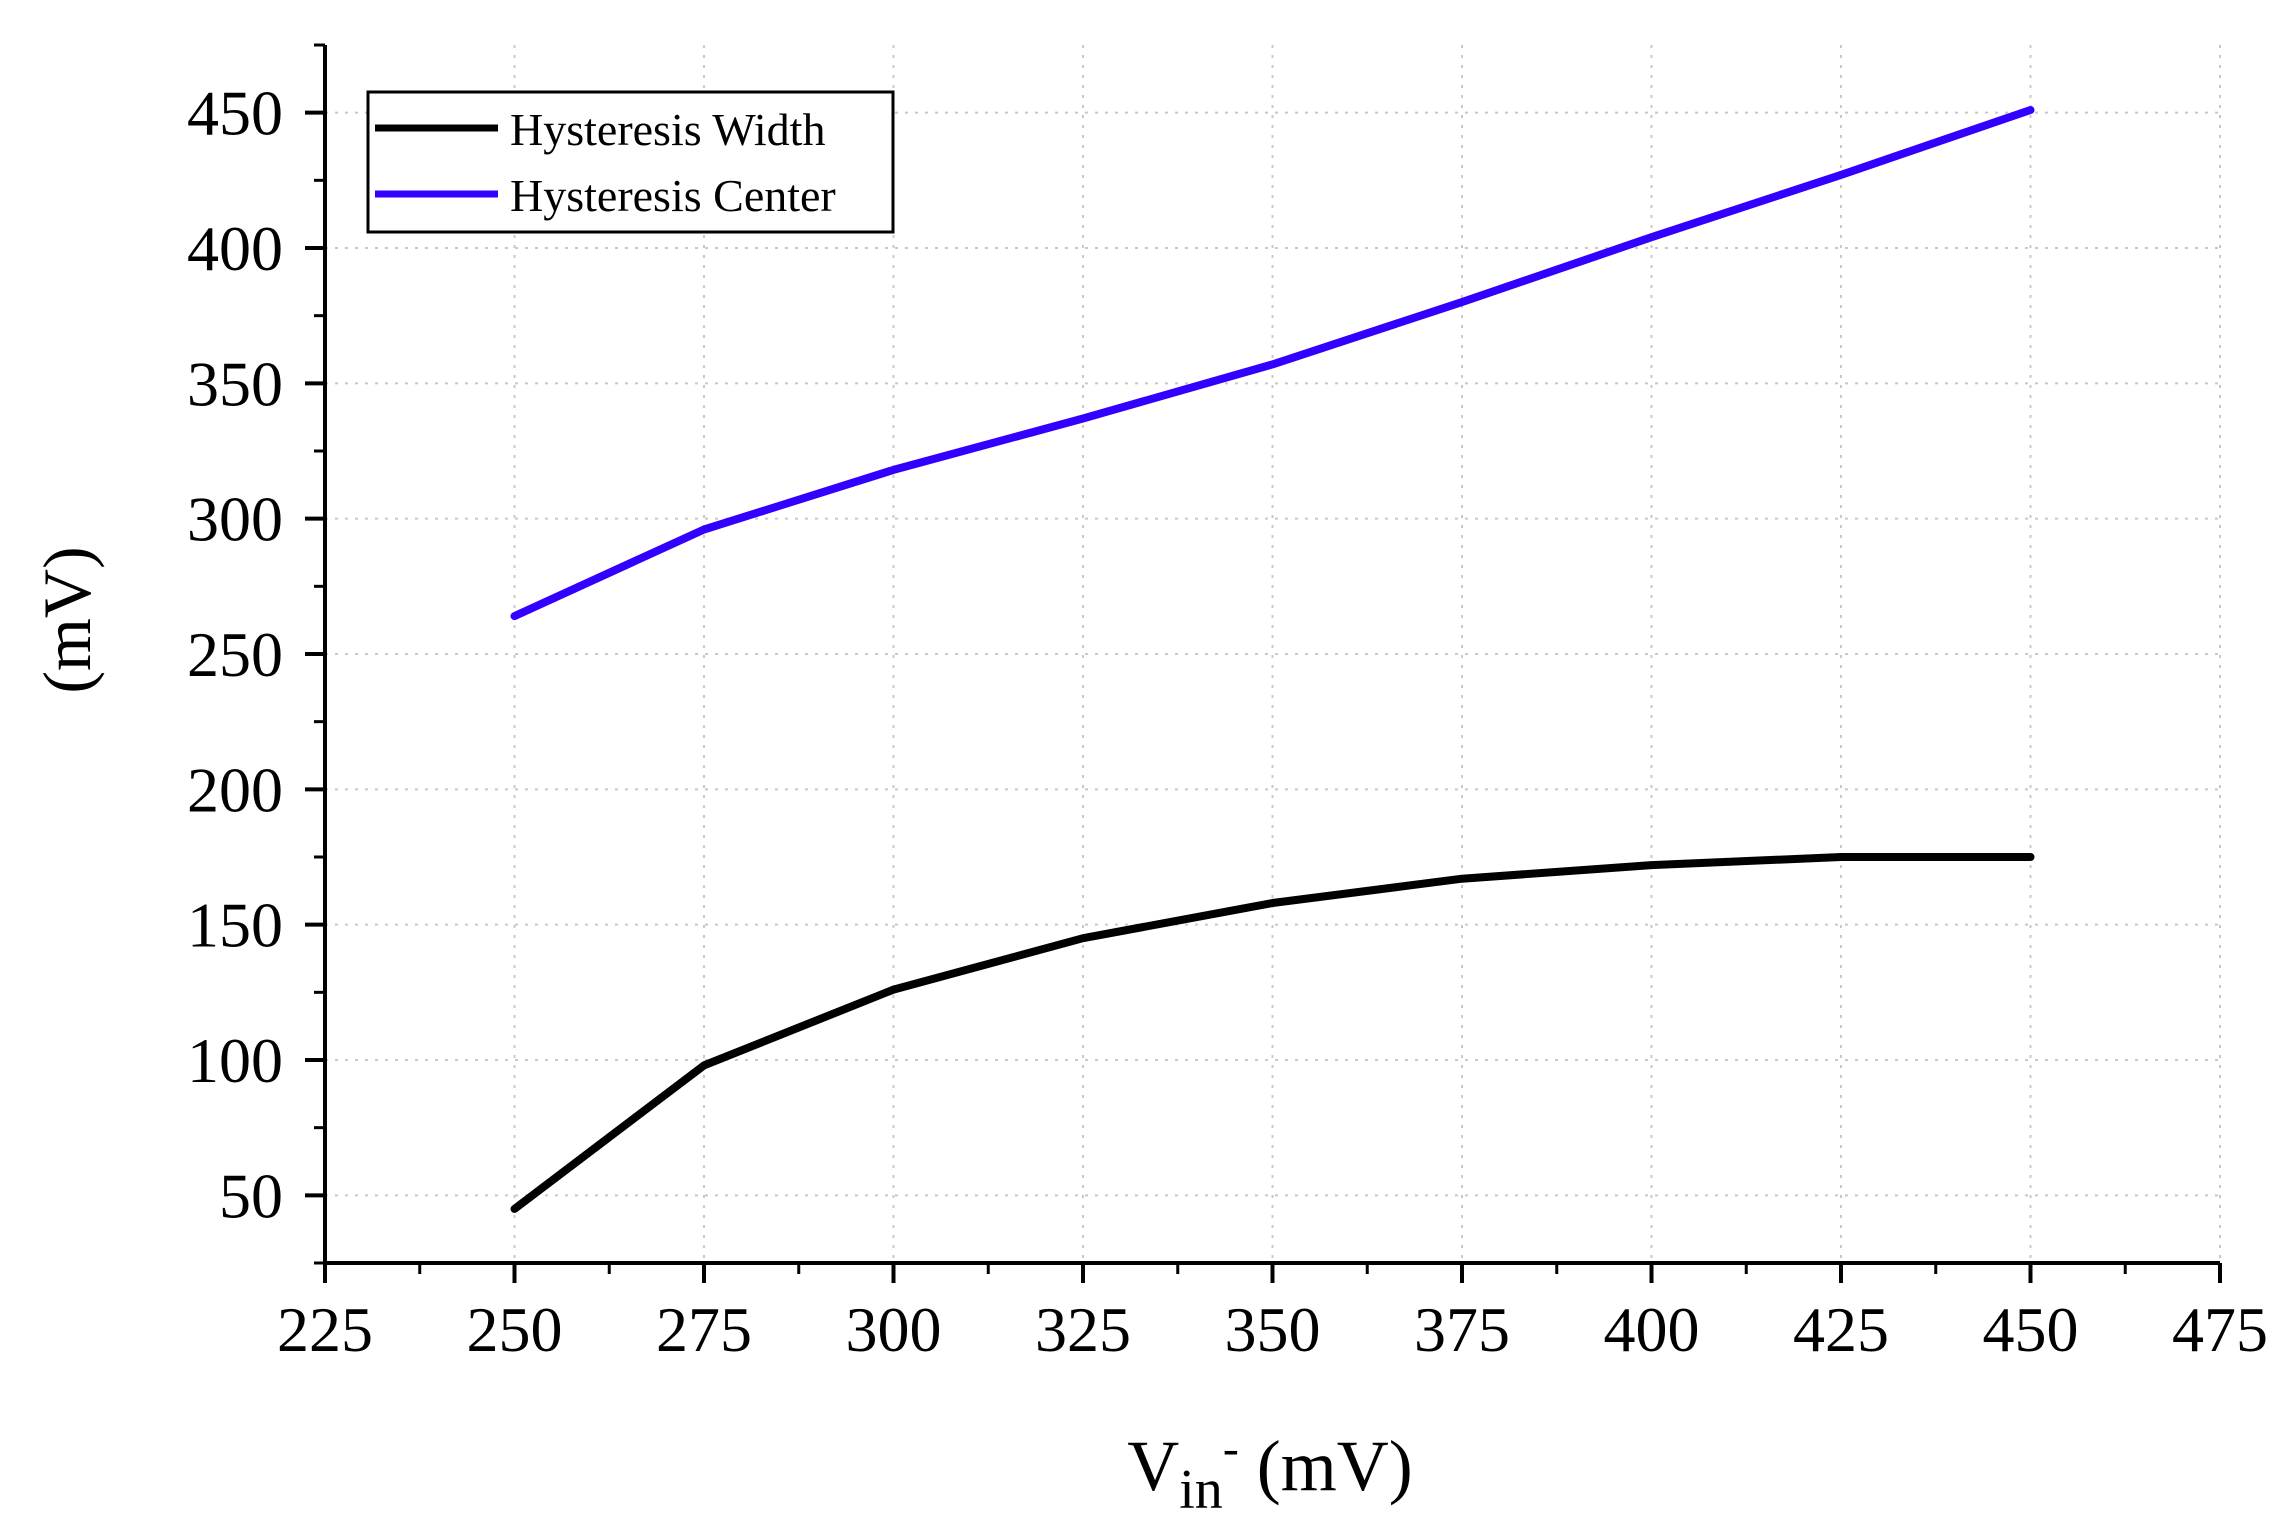 The height and width of the screenshot is (1535, 2285). What do you see at coordinates (235, 383) in the screenshot?
I see `y-tick-label: 350` at bounding box center [235, 383].